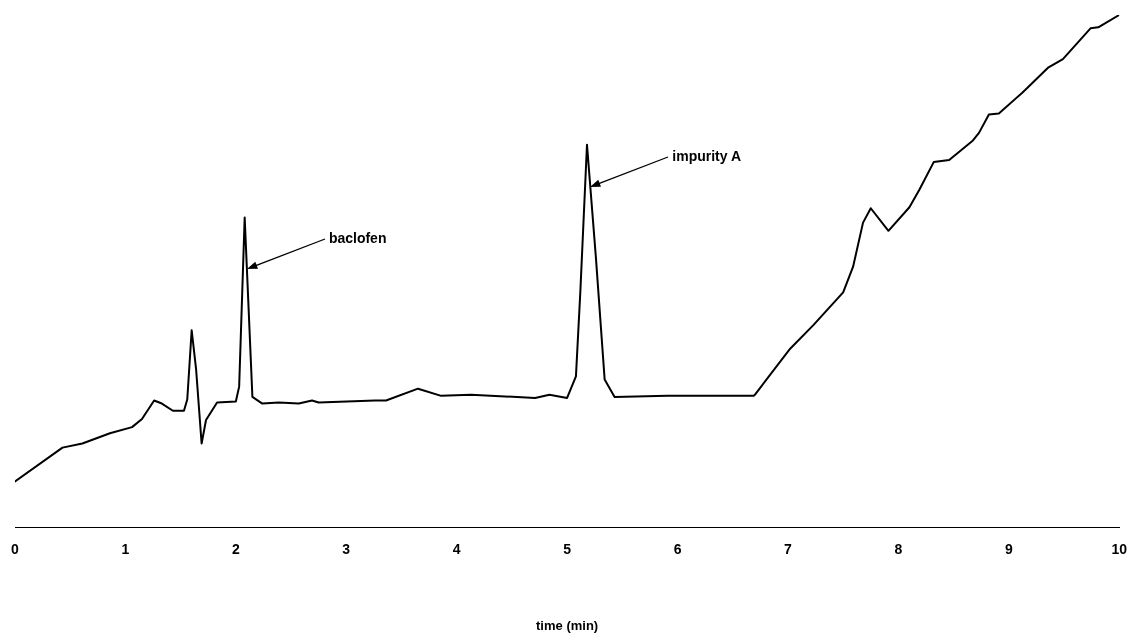  What do you see at coordinates (707, 155) in the screenshot?
I see `annotation: impurity A` at bounding box center [707, 155].